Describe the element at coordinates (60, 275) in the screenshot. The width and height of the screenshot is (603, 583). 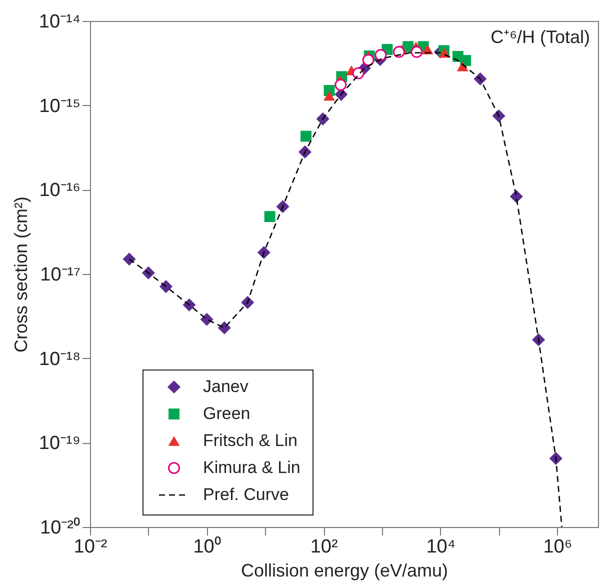
I see `y-tick-label: 10⁻¹⁷` at that location.